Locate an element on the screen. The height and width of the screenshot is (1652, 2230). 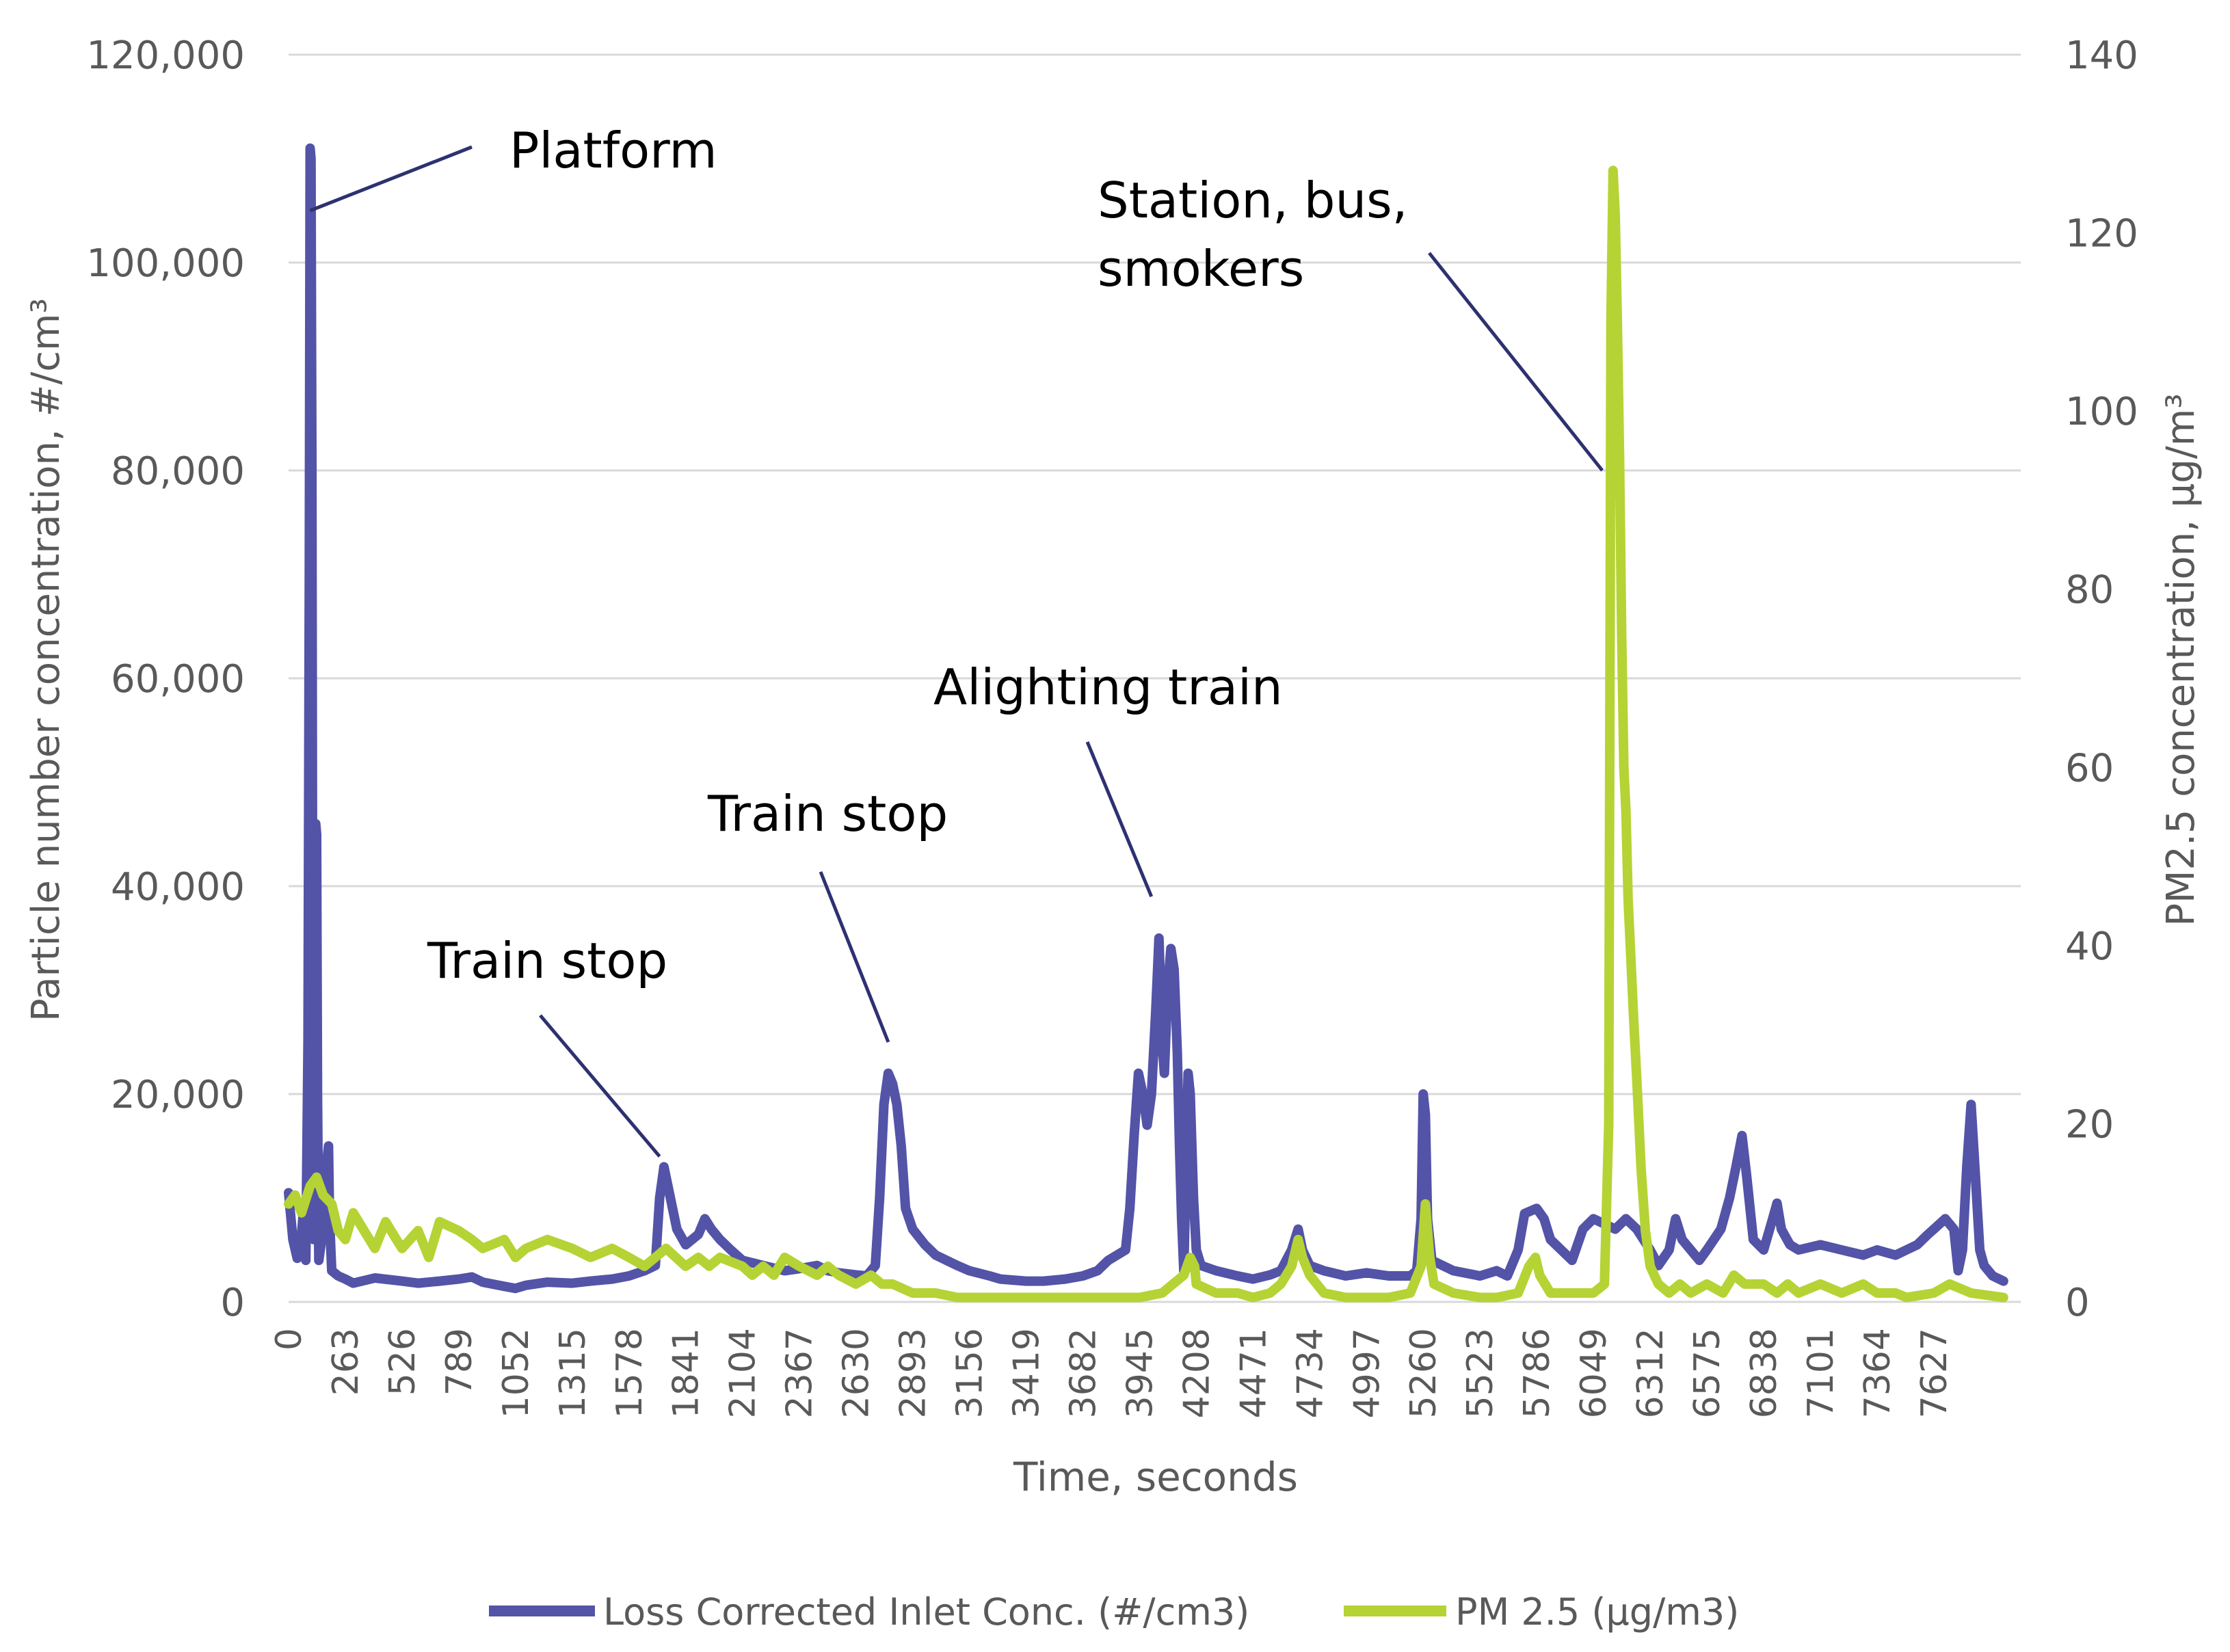
x-tick-label: 4471 is located at coordinates (1253, 1373).